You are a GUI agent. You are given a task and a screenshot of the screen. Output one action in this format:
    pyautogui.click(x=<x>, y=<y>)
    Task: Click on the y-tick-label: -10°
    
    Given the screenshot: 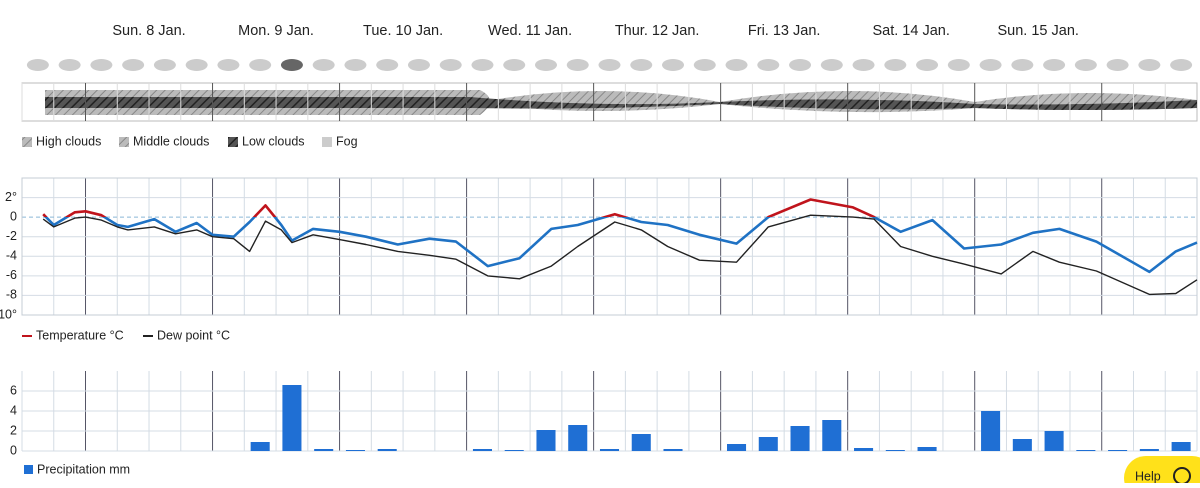 What is the action you would take?
    pyautogui.click(x=8, y=314)
    